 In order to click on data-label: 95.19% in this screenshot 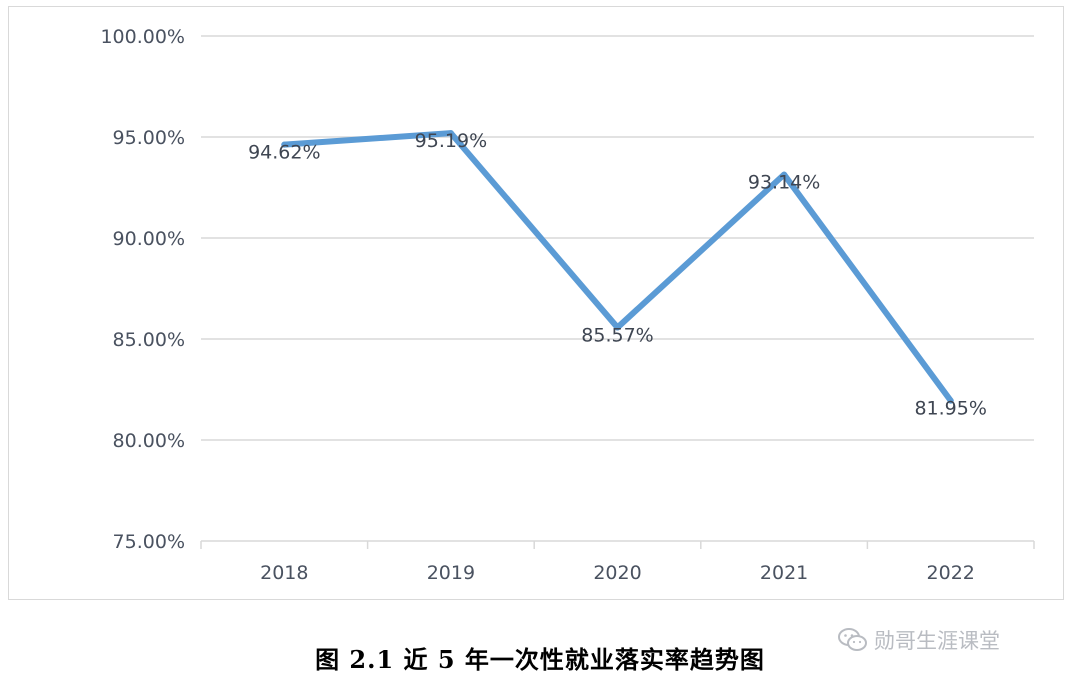, I will do `click(451, 141)`.